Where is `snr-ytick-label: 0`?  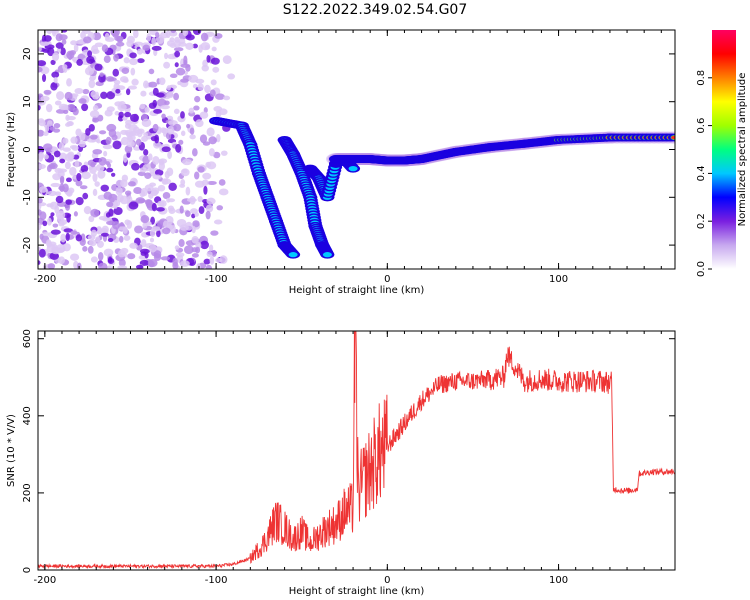 snr-ytick-label: 0 is located at coordinates (27, 570).